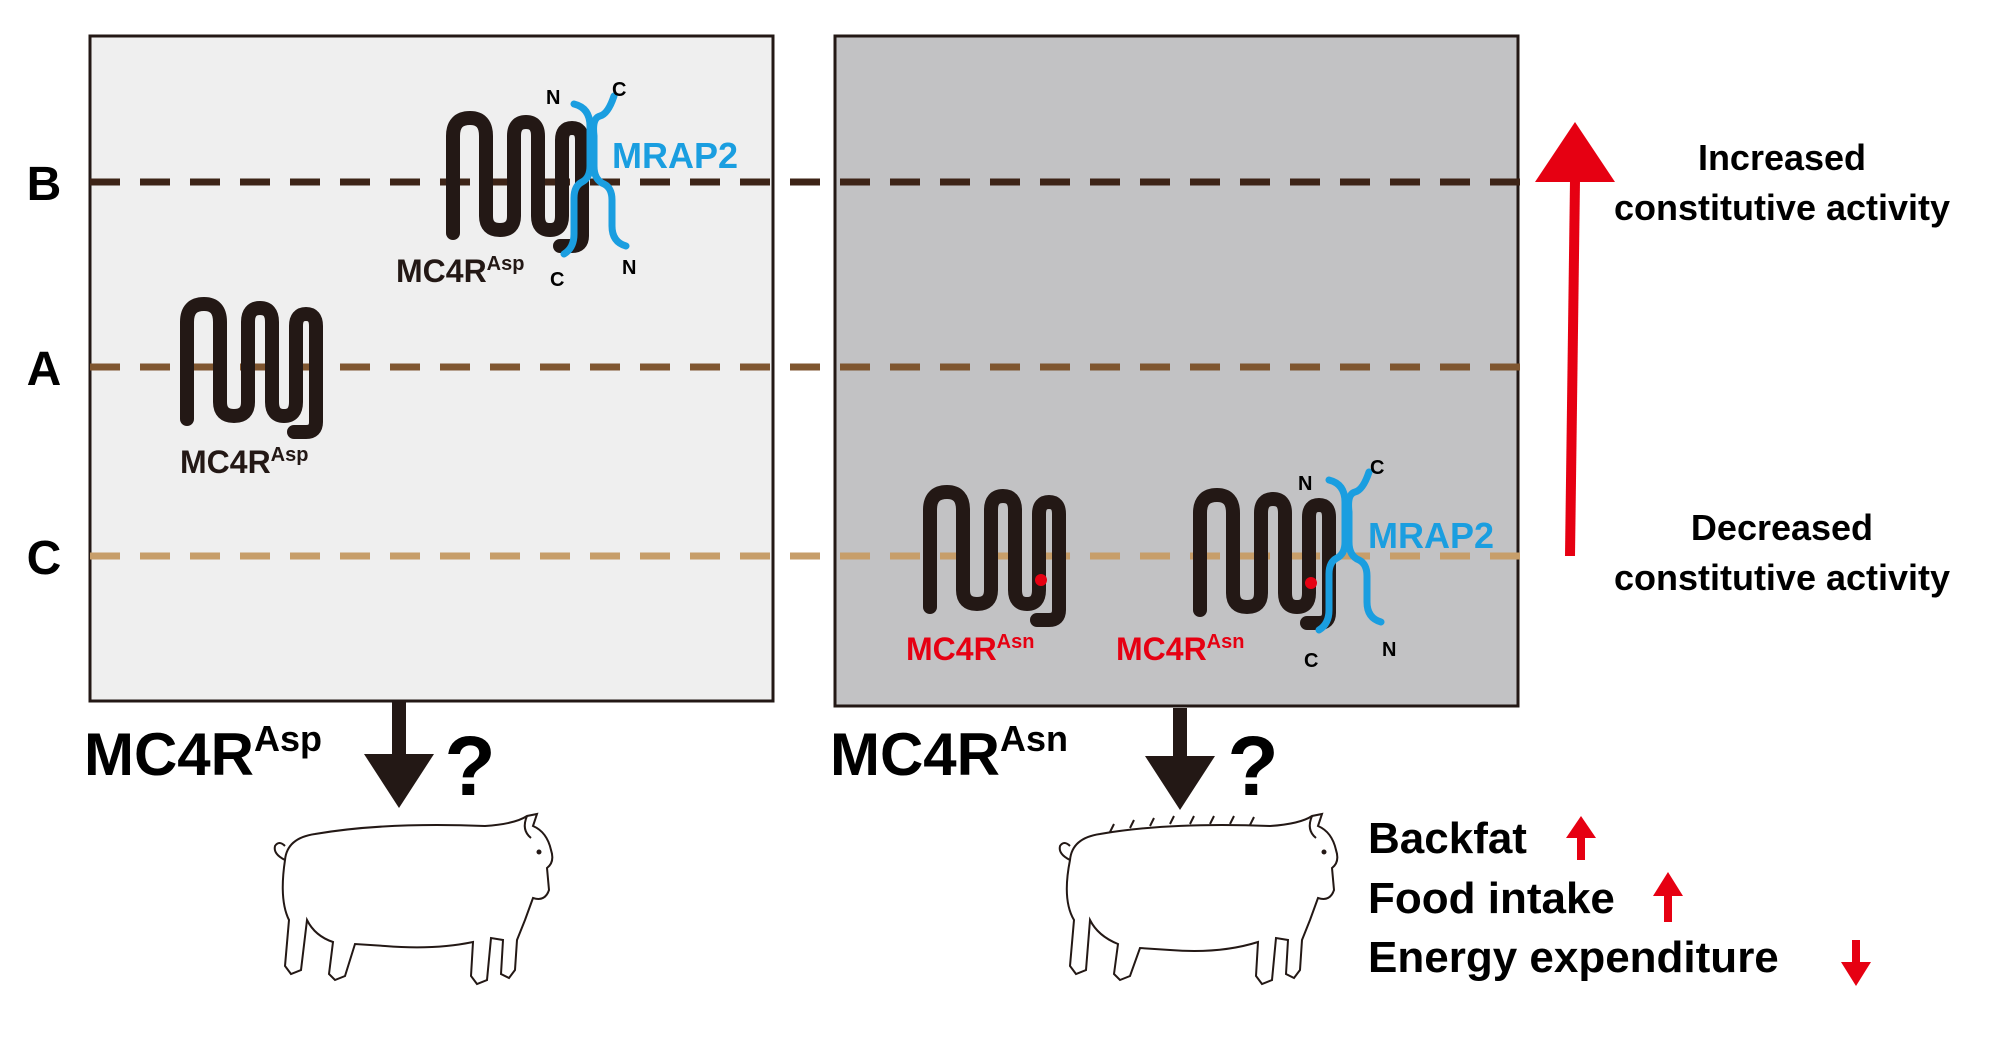 This screenshot has width=2000, height=1039. I want to click on level-a-label: A, so click(44, 369).